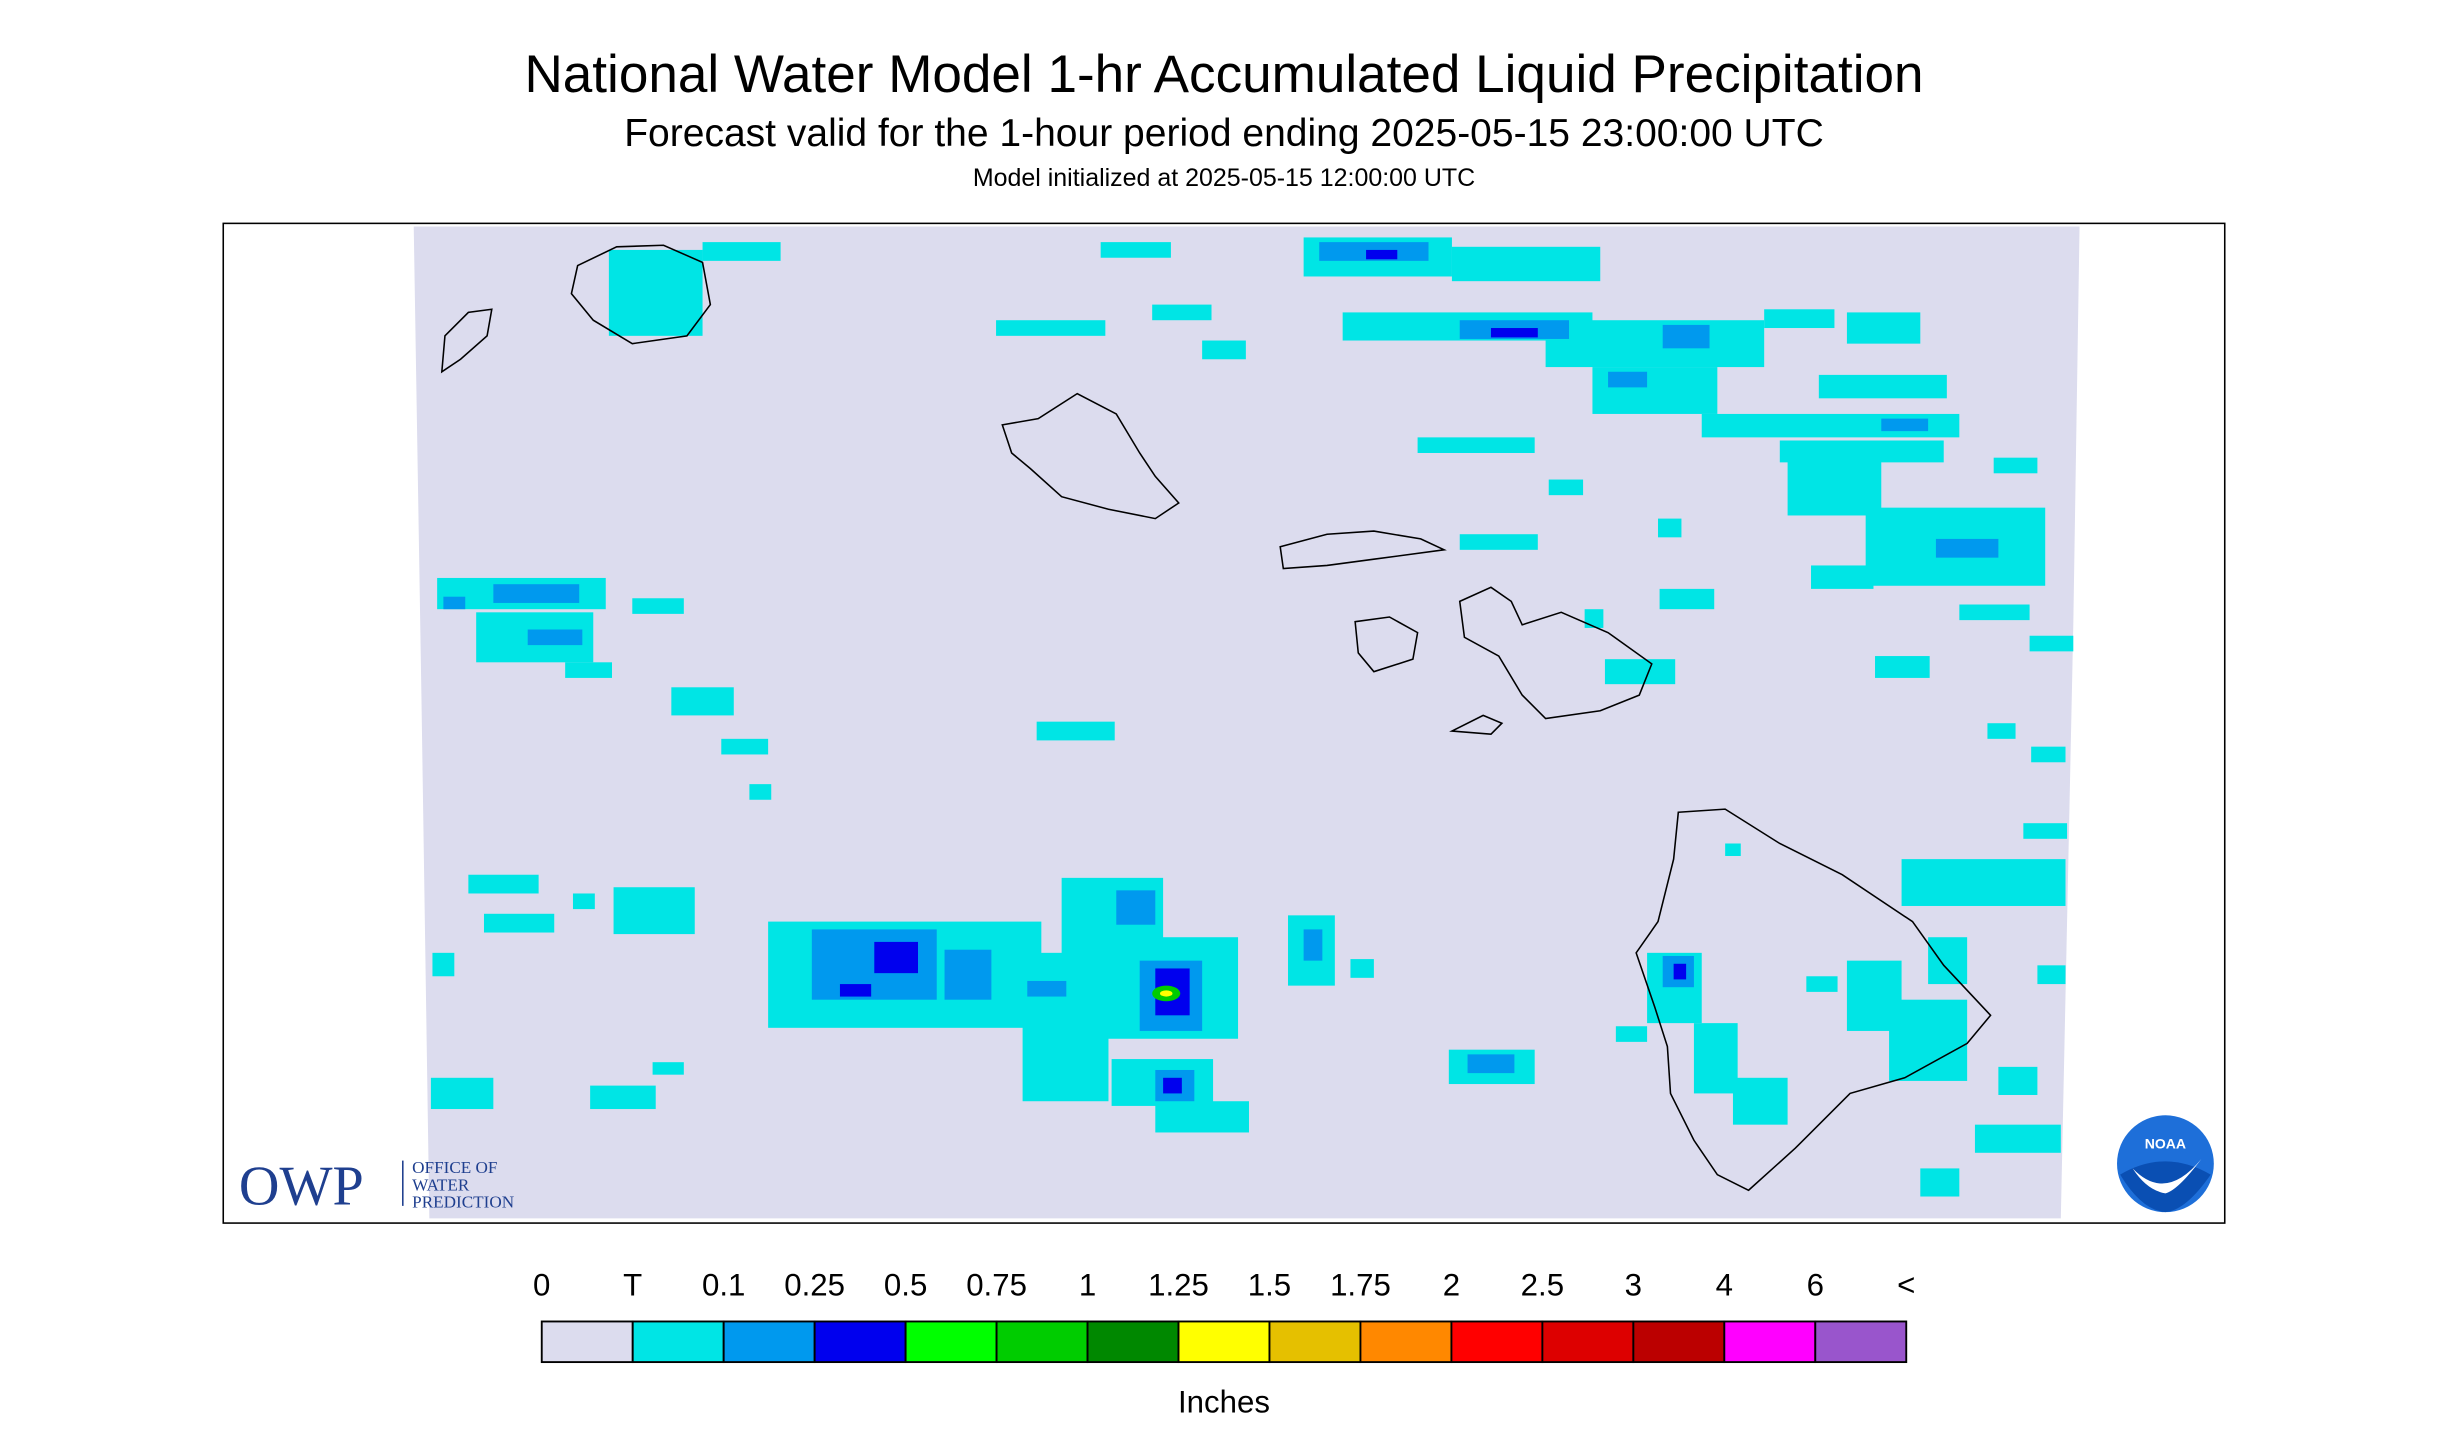 The width and height of the screenshot is (2448, 1448). Describe the element at coordinates (723, 1284) in the screenshot. I see `legend-label: 0.1` at that location.